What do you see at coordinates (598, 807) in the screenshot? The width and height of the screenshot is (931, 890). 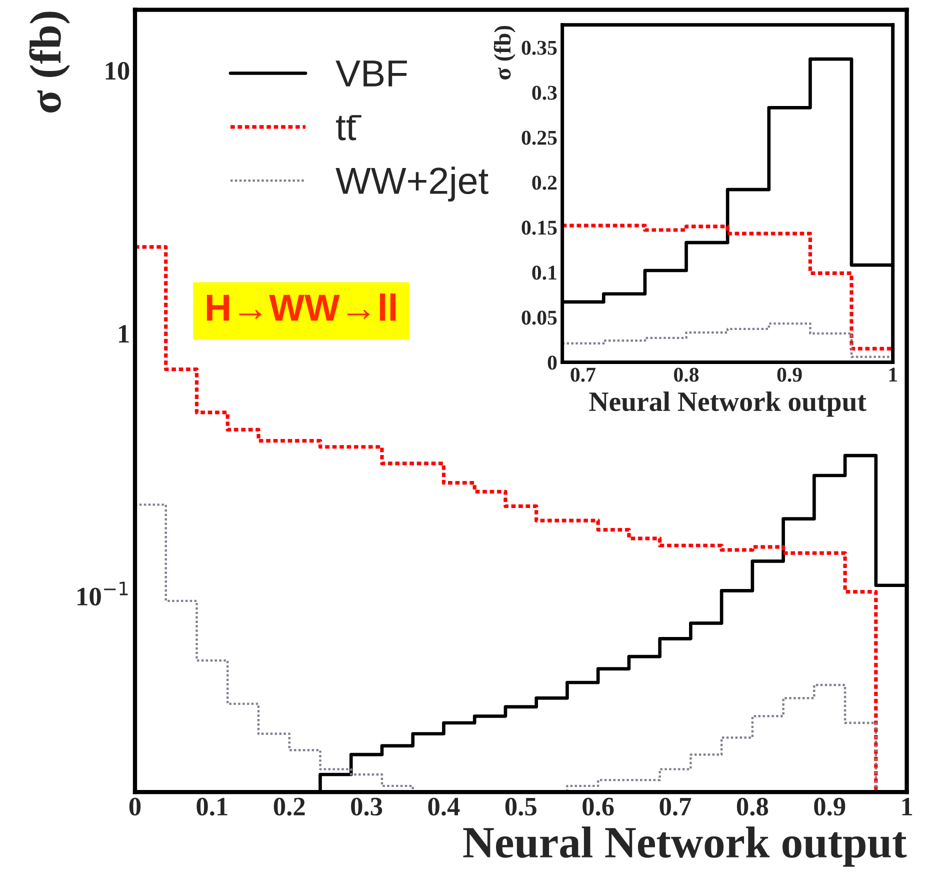 I see `x-tick-label: 0.6` at bounding box center [598, 807].